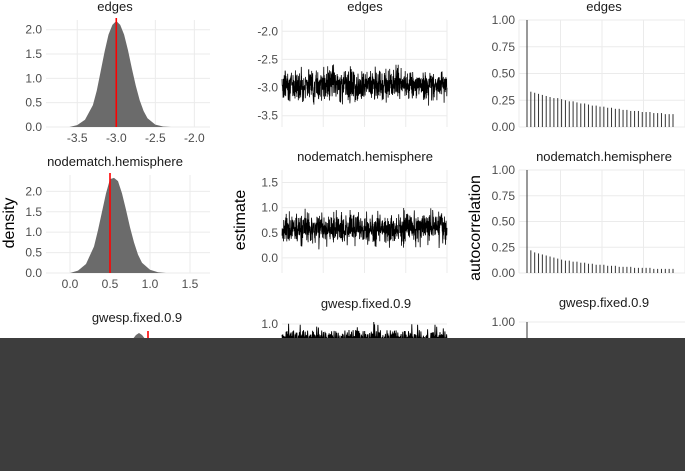 The height and width of the screenshot is (471, 685). I want to click on x-tick-label: -3.5, so click(77, 138).